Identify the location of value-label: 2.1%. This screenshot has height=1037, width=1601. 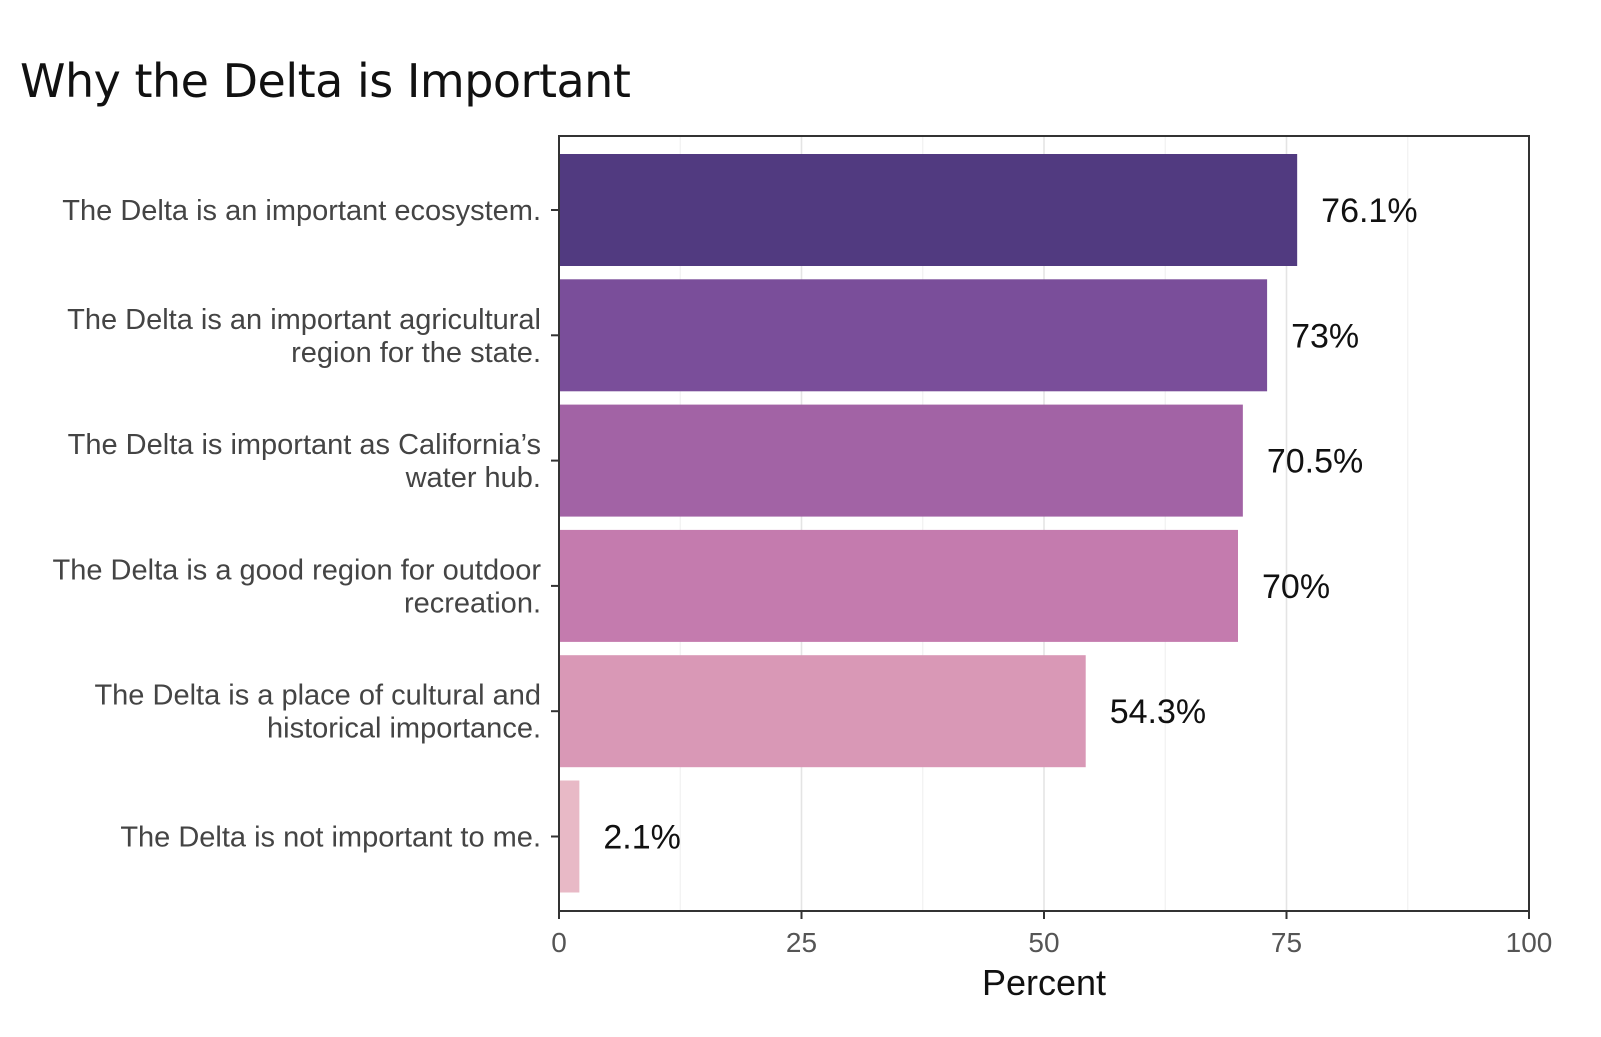
(642, 838).